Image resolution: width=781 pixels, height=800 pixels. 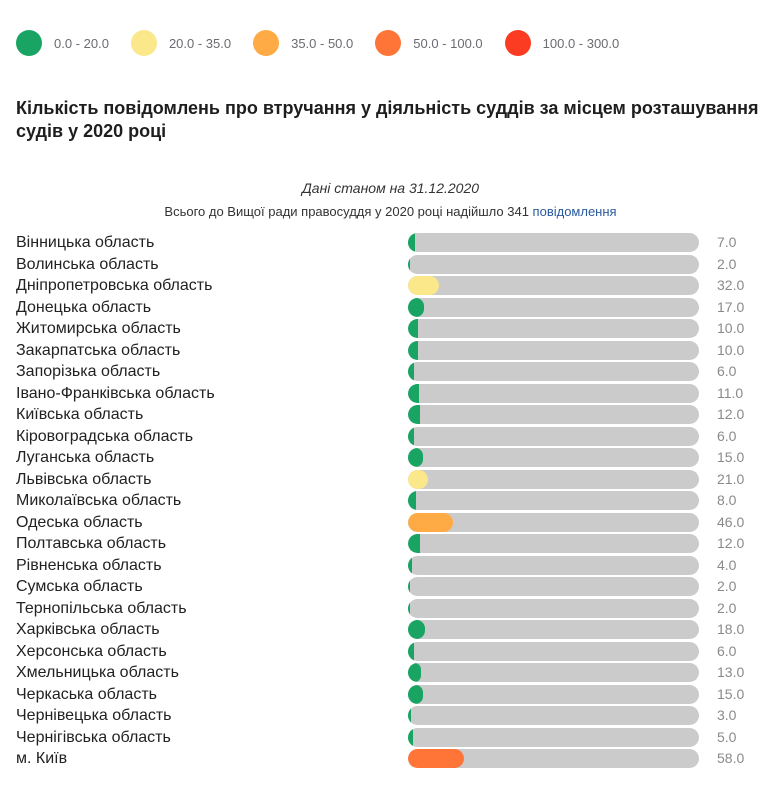 What do you see at coordinates (390, 759) in the screenshot?
I see `bar-row: м. Київ 58.0` at bounding box center [390, 759].